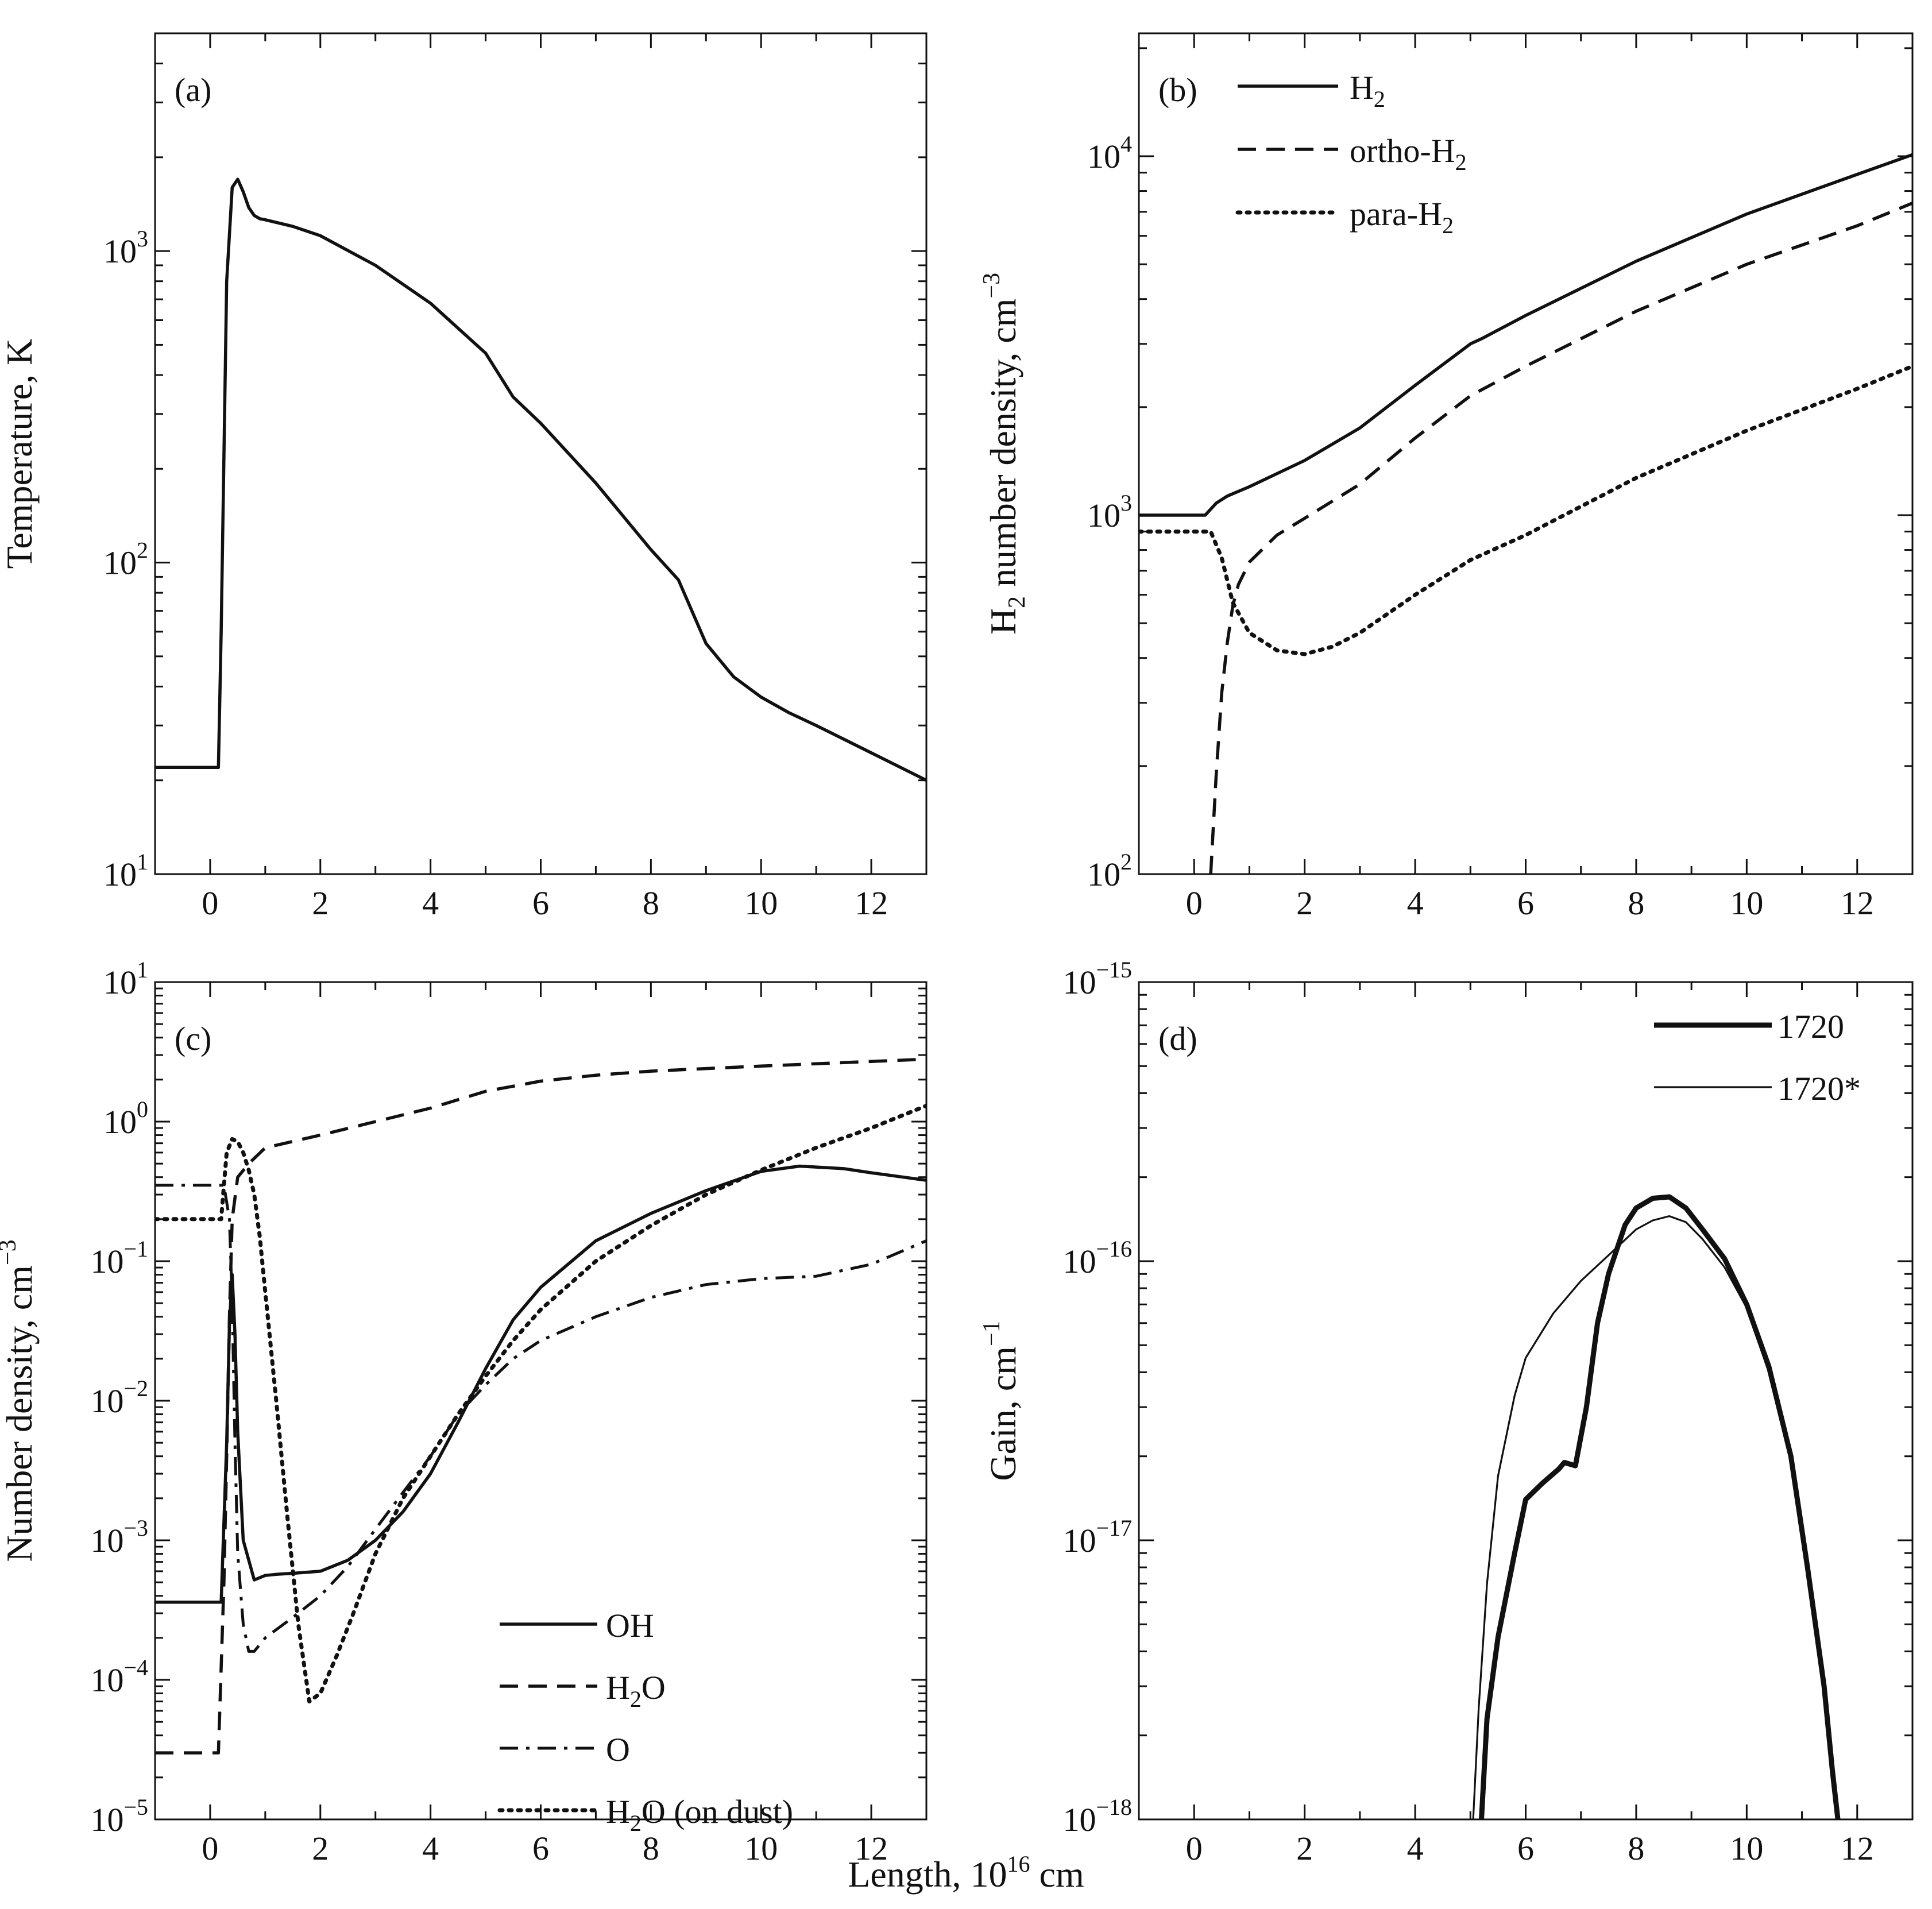 This screenshot has width=1932, height=1909. Describe the element at coordinates (193, 90) in the screenshot. I see `panel-tag: (a)` at that location.